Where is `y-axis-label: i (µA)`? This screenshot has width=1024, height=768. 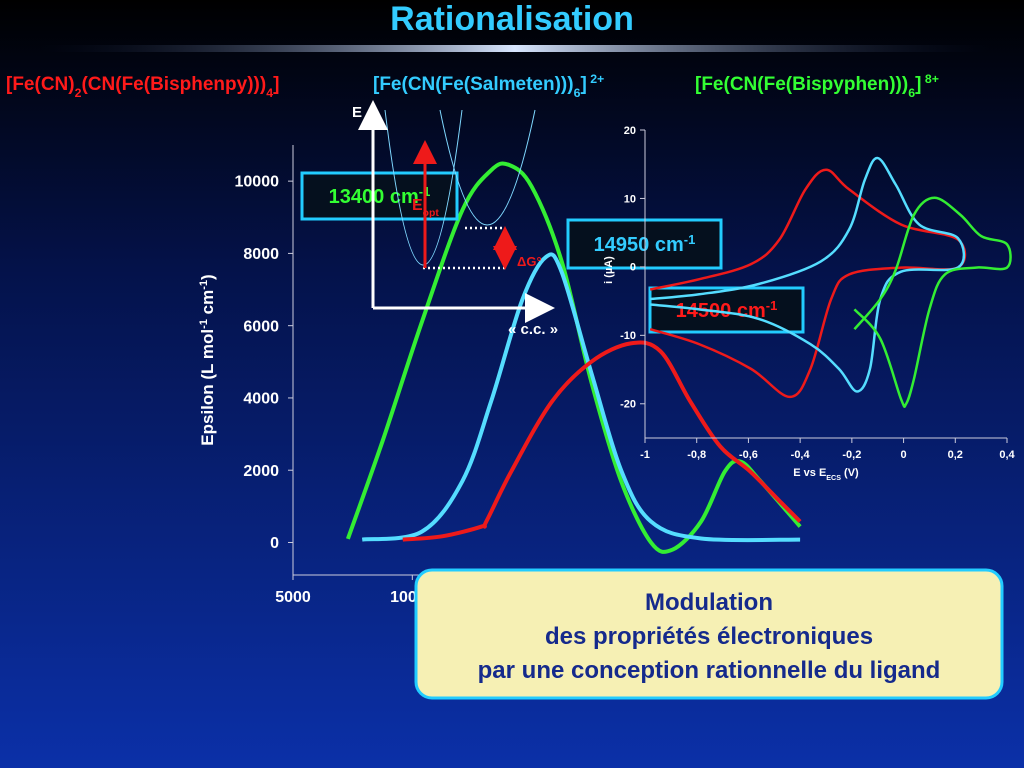 y-axis-label: i (µA) is located at coordinates (609, 270).